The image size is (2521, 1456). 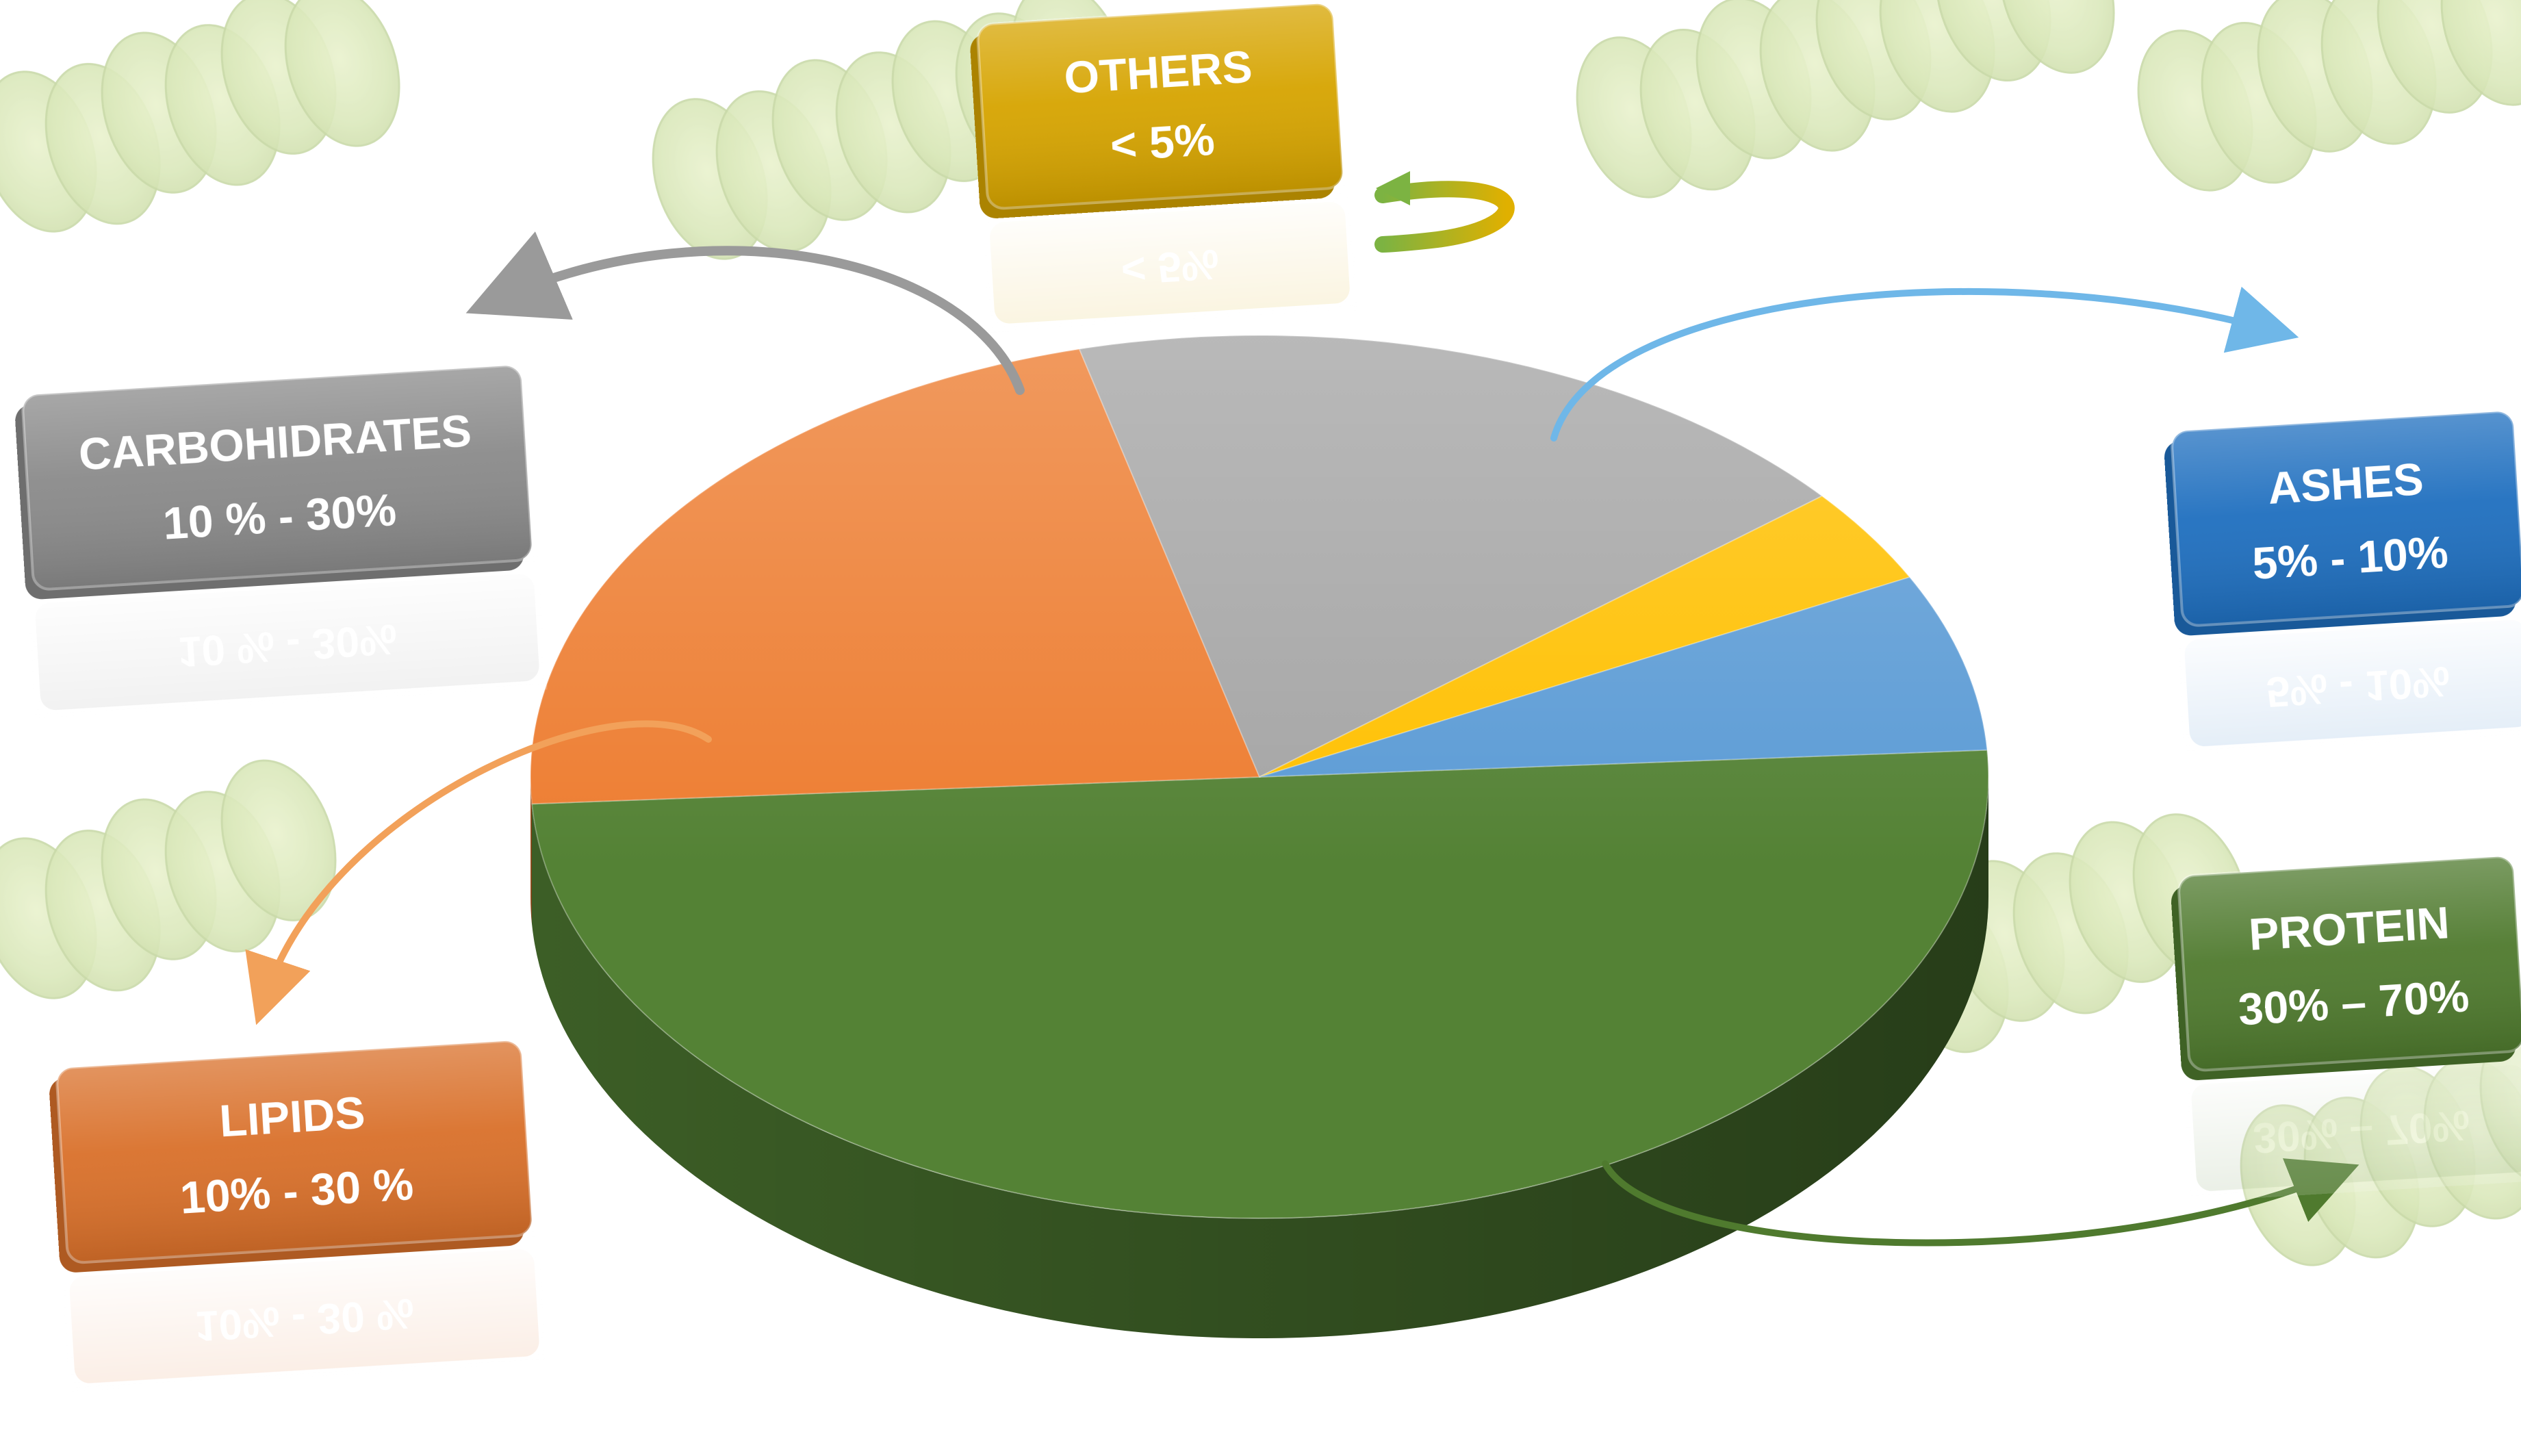 I want to click on callout-ashes-reflection: 5% - 10%, so click(x=2348, y=678).